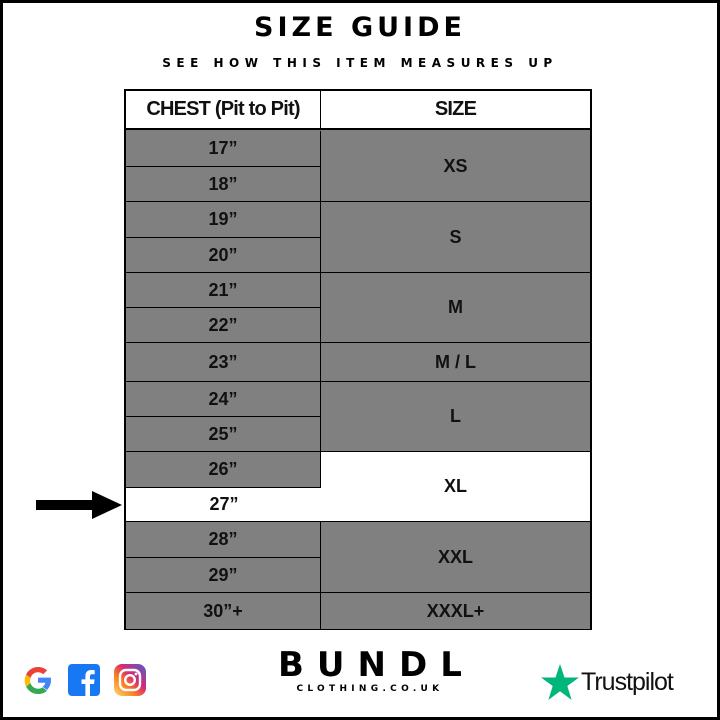 This screenshot has width=720, height=720. What do you see at coordinates (455, 486) in the screenshot?
I see `size-cell: XL` at bounding box center [455, 486].